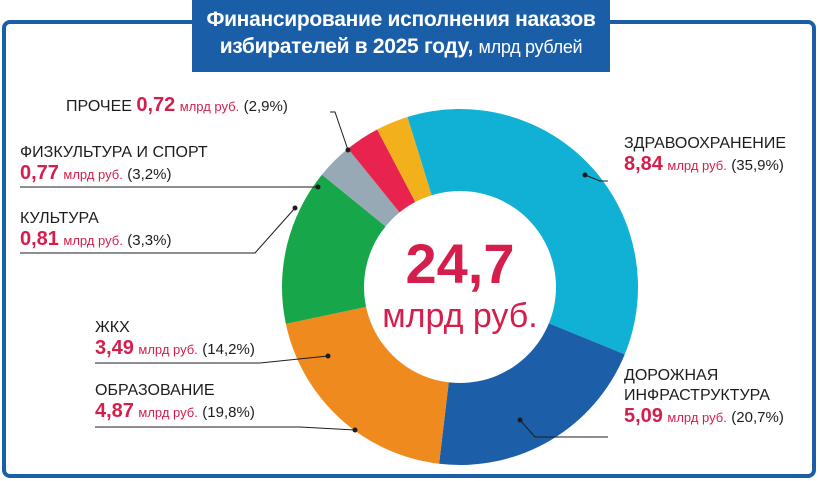  Describe the element at coordinates (563, 428) in the screenshot. I see `leader-roads` at that location.